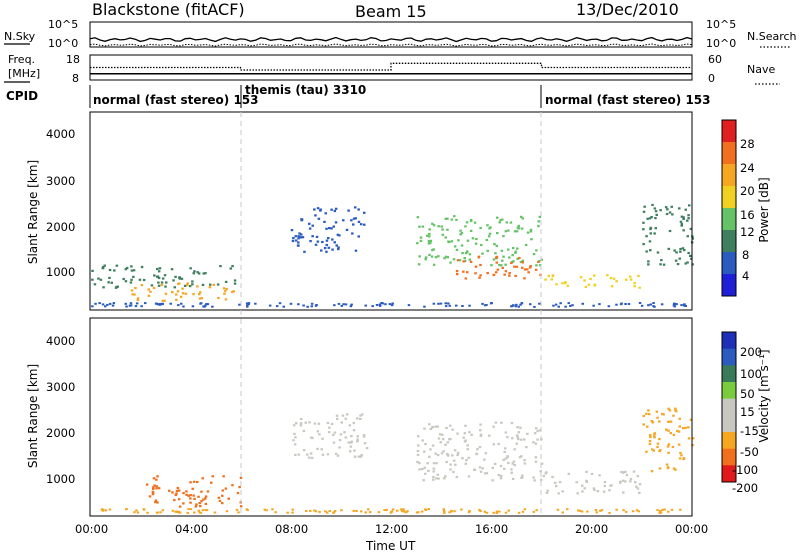 The height and width of the screenshot is (554, 800). What do you see at coordinates (491, 529) in the screenshot?
I see `xtick-4: 16:00` at bounding box center [491, 529].